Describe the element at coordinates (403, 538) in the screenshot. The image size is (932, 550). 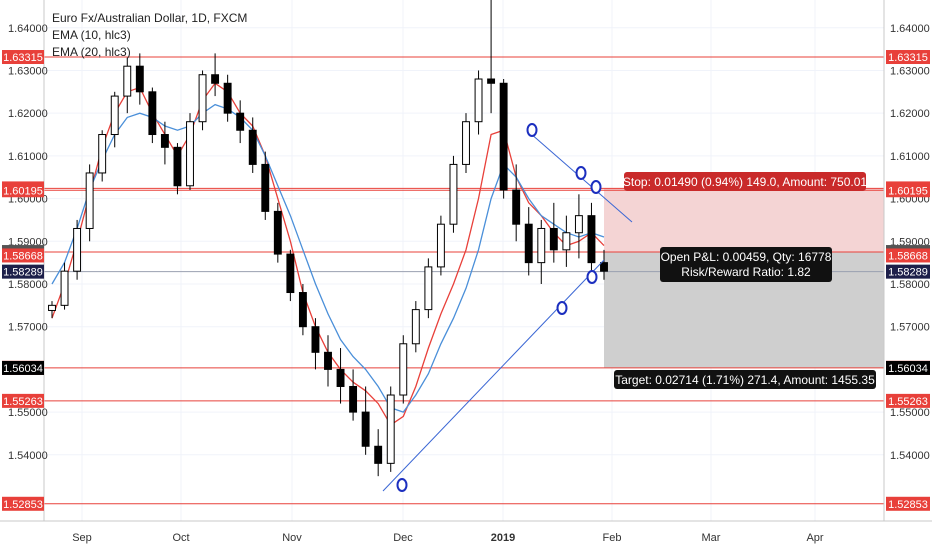
I see `time-tick-label: Dec` at that location.